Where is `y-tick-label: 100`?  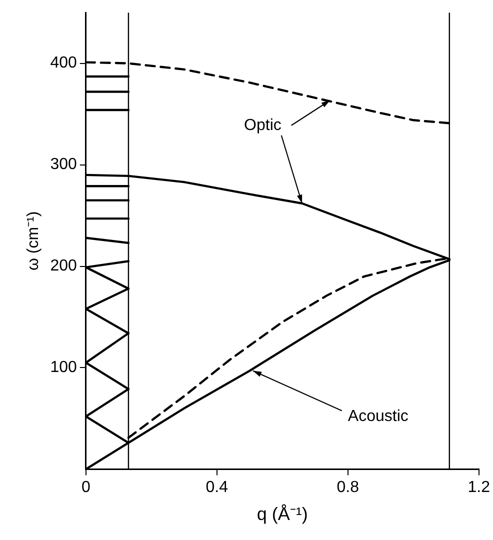
y-tick-label: 100 is located at coordinates (63, 367).